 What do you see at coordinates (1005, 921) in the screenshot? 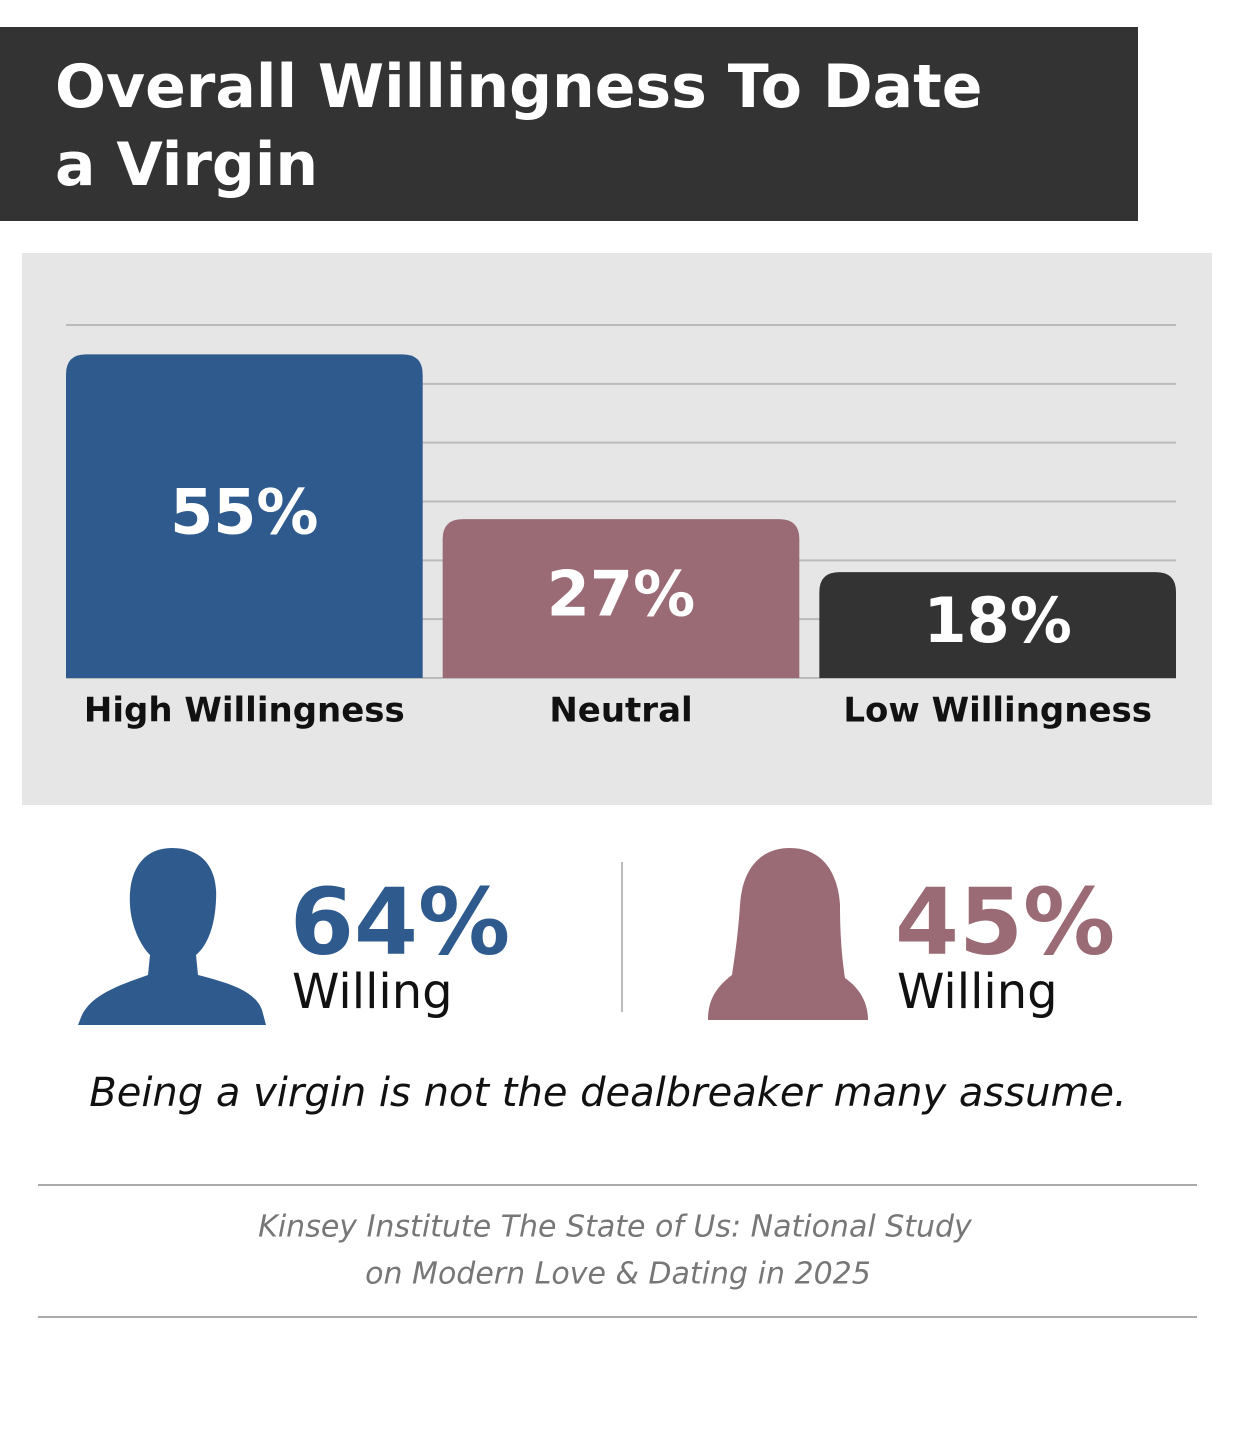
I see `stat-value: 45%` at bounding box center [1005, 921].